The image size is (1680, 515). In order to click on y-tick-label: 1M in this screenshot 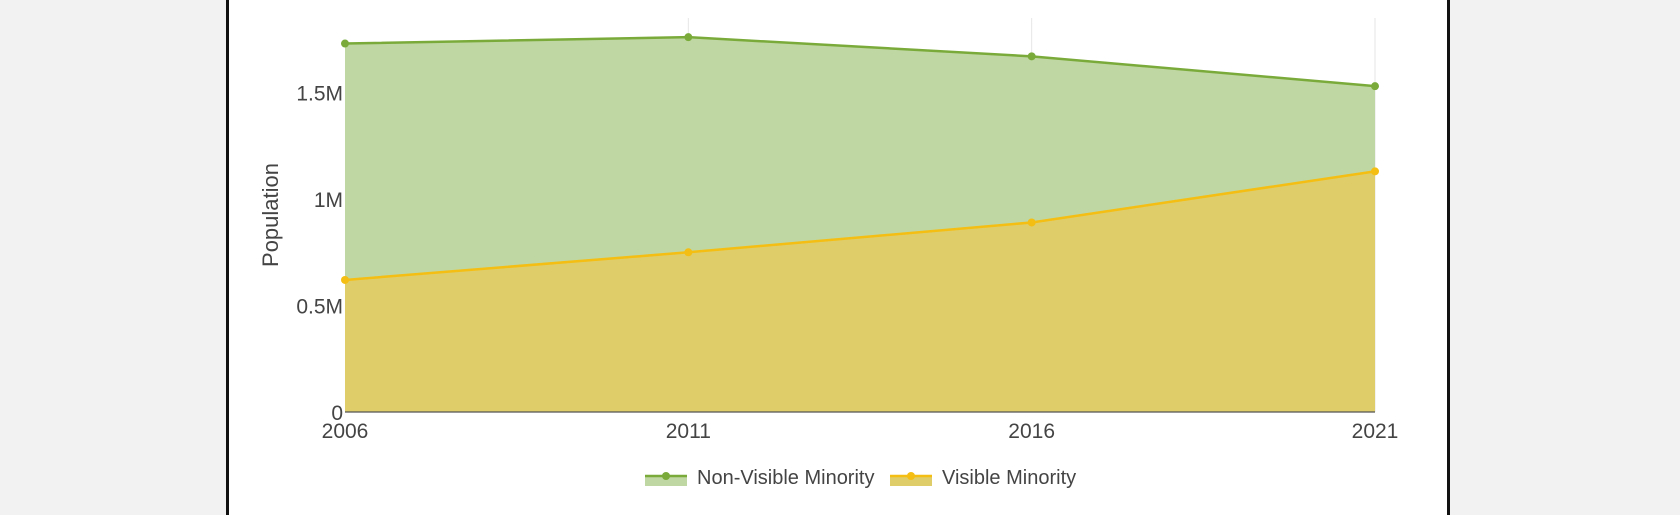, I will do `click(328, 200)`.